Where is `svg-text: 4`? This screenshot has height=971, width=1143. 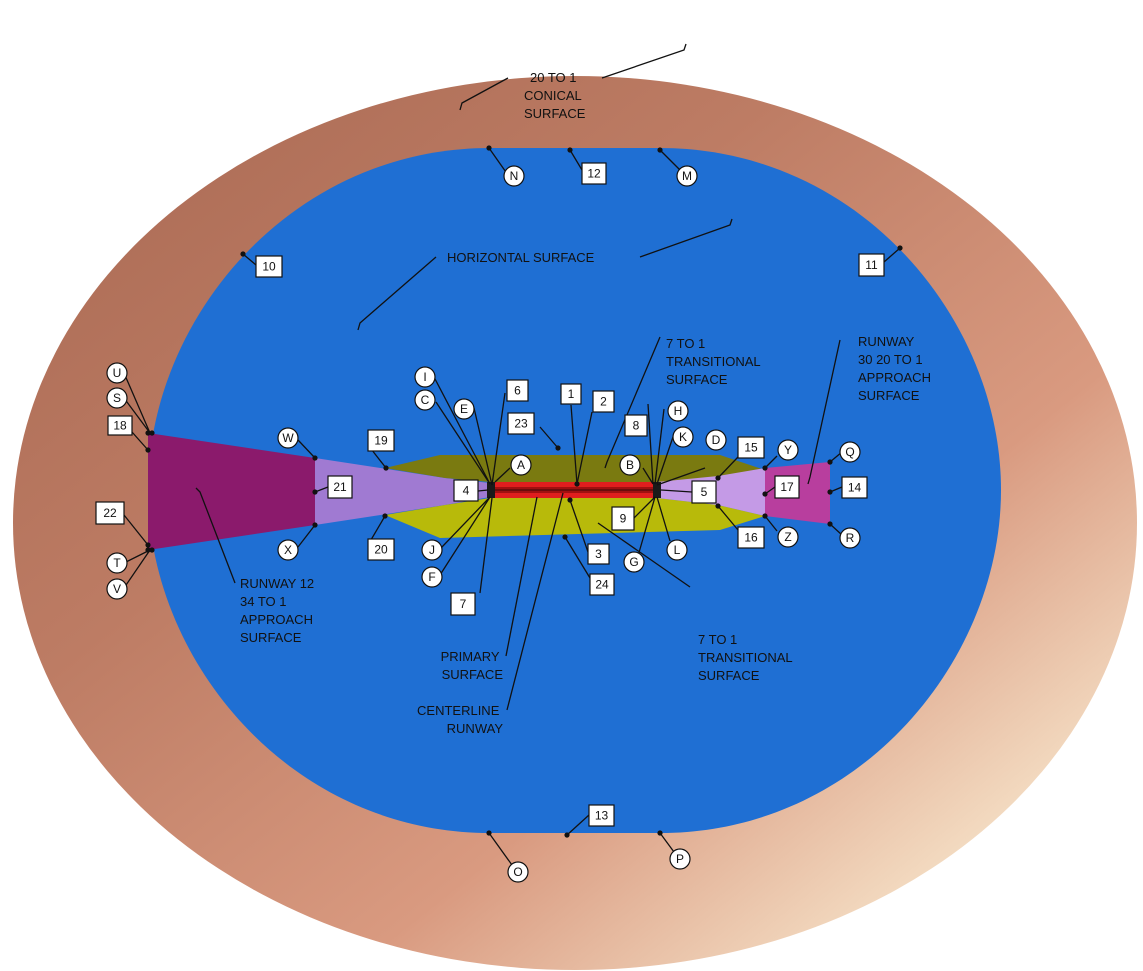
svg-text: 4 is located at coordinates (466, 491).